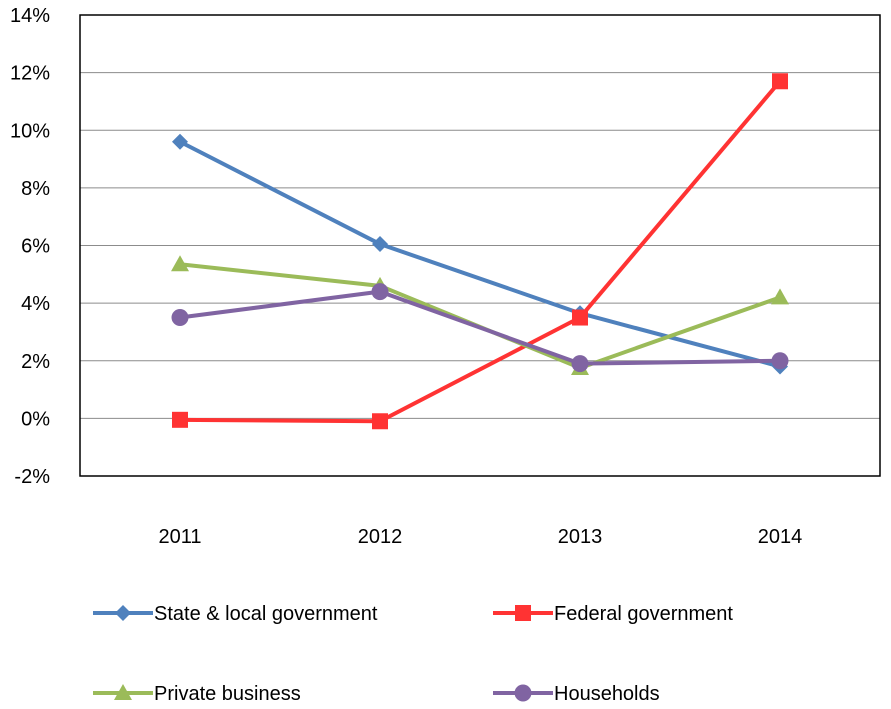 This screenshot has height=709, width=891. I want to click on series-line, so click(480, 327).